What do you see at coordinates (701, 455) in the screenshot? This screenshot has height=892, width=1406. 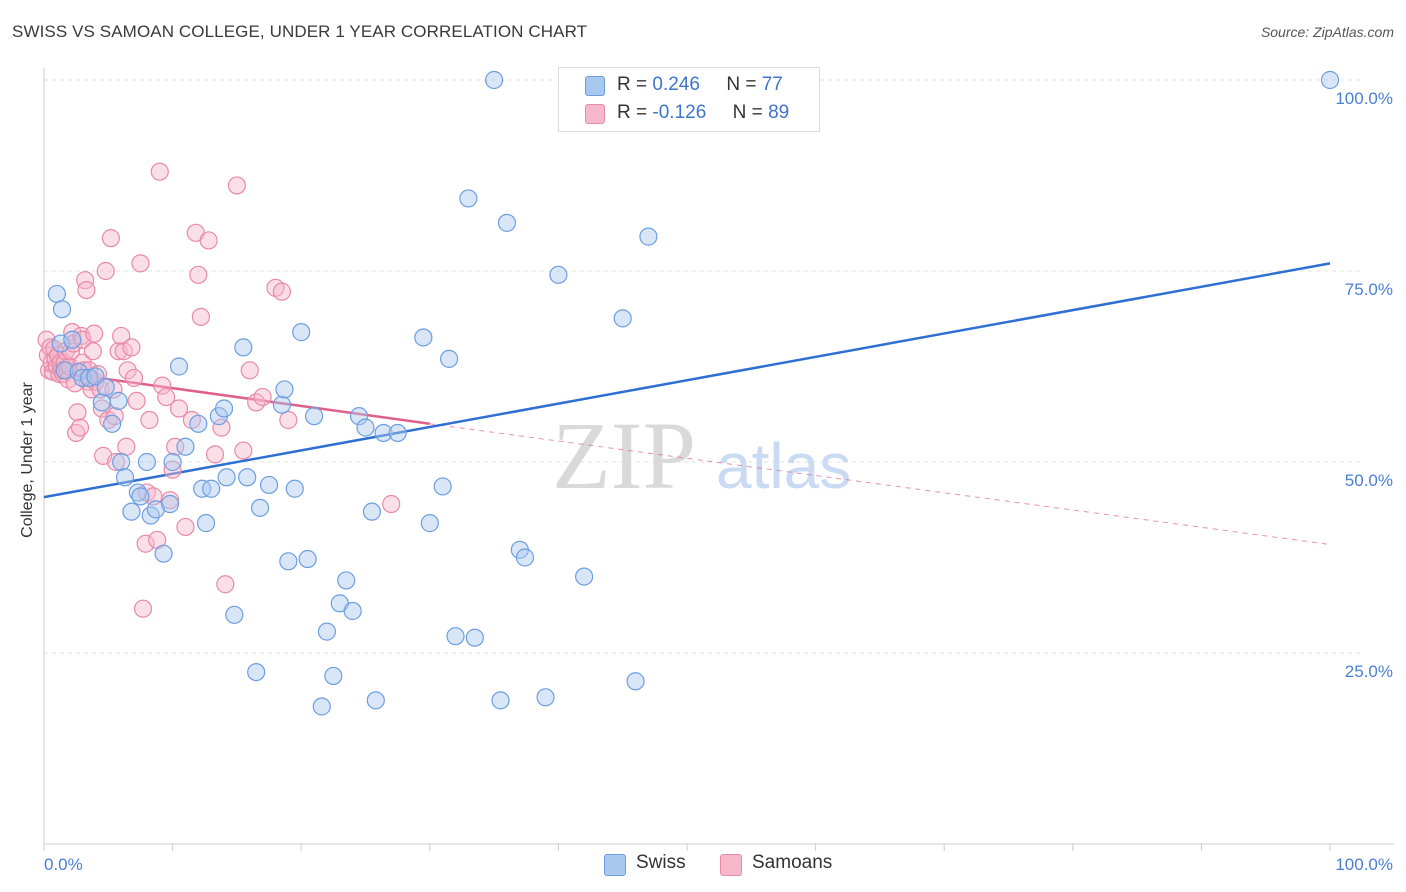 I see `watermark: ZIP atlas` at bounding box center [701, 455].